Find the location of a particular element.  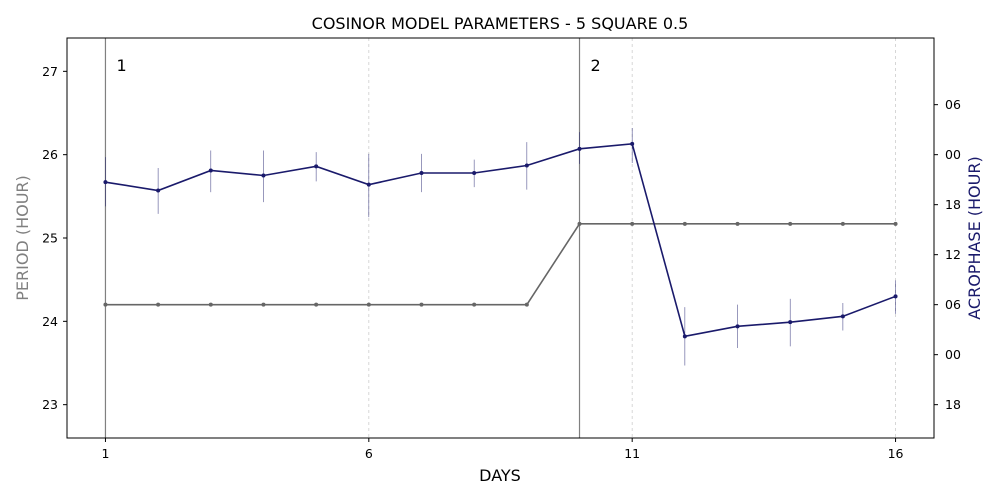

x-axis-label: DAYS is located at coordinates (500, 475).